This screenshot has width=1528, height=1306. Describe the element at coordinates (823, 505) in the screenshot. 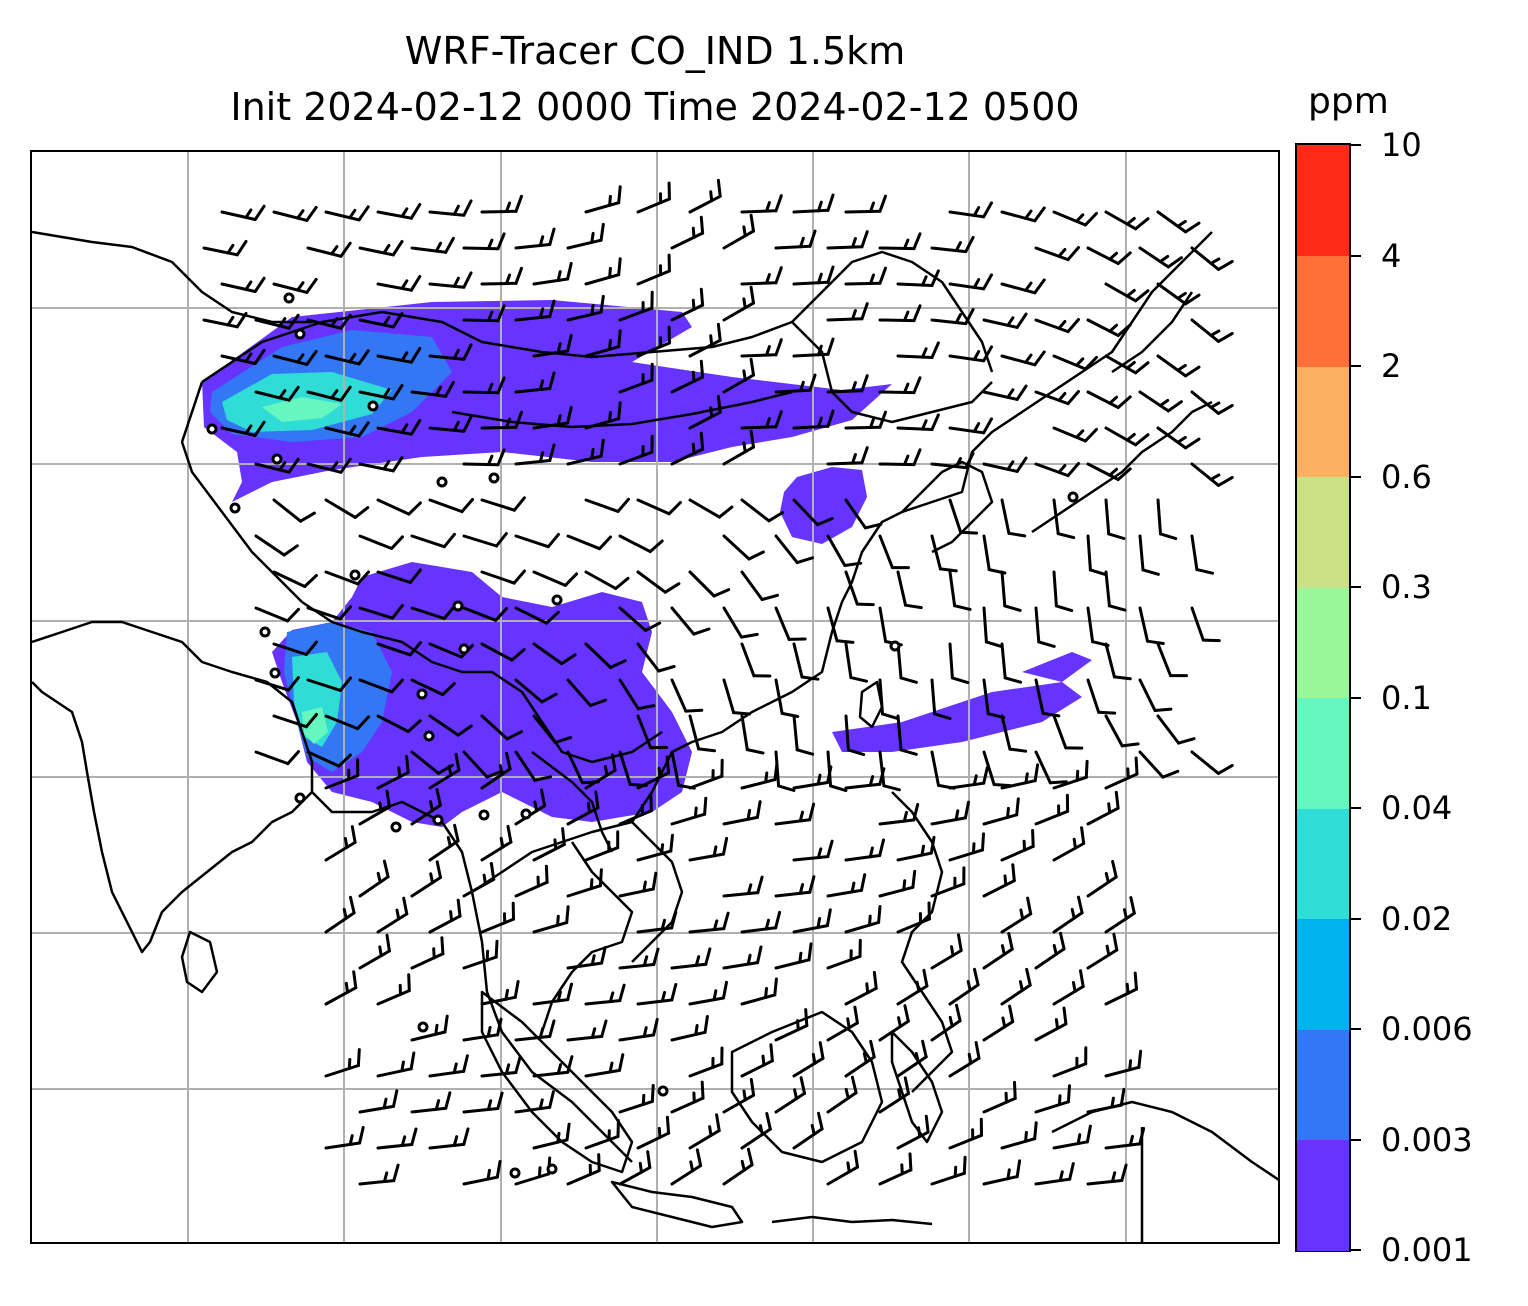

I see `plume-hebei` at that location.